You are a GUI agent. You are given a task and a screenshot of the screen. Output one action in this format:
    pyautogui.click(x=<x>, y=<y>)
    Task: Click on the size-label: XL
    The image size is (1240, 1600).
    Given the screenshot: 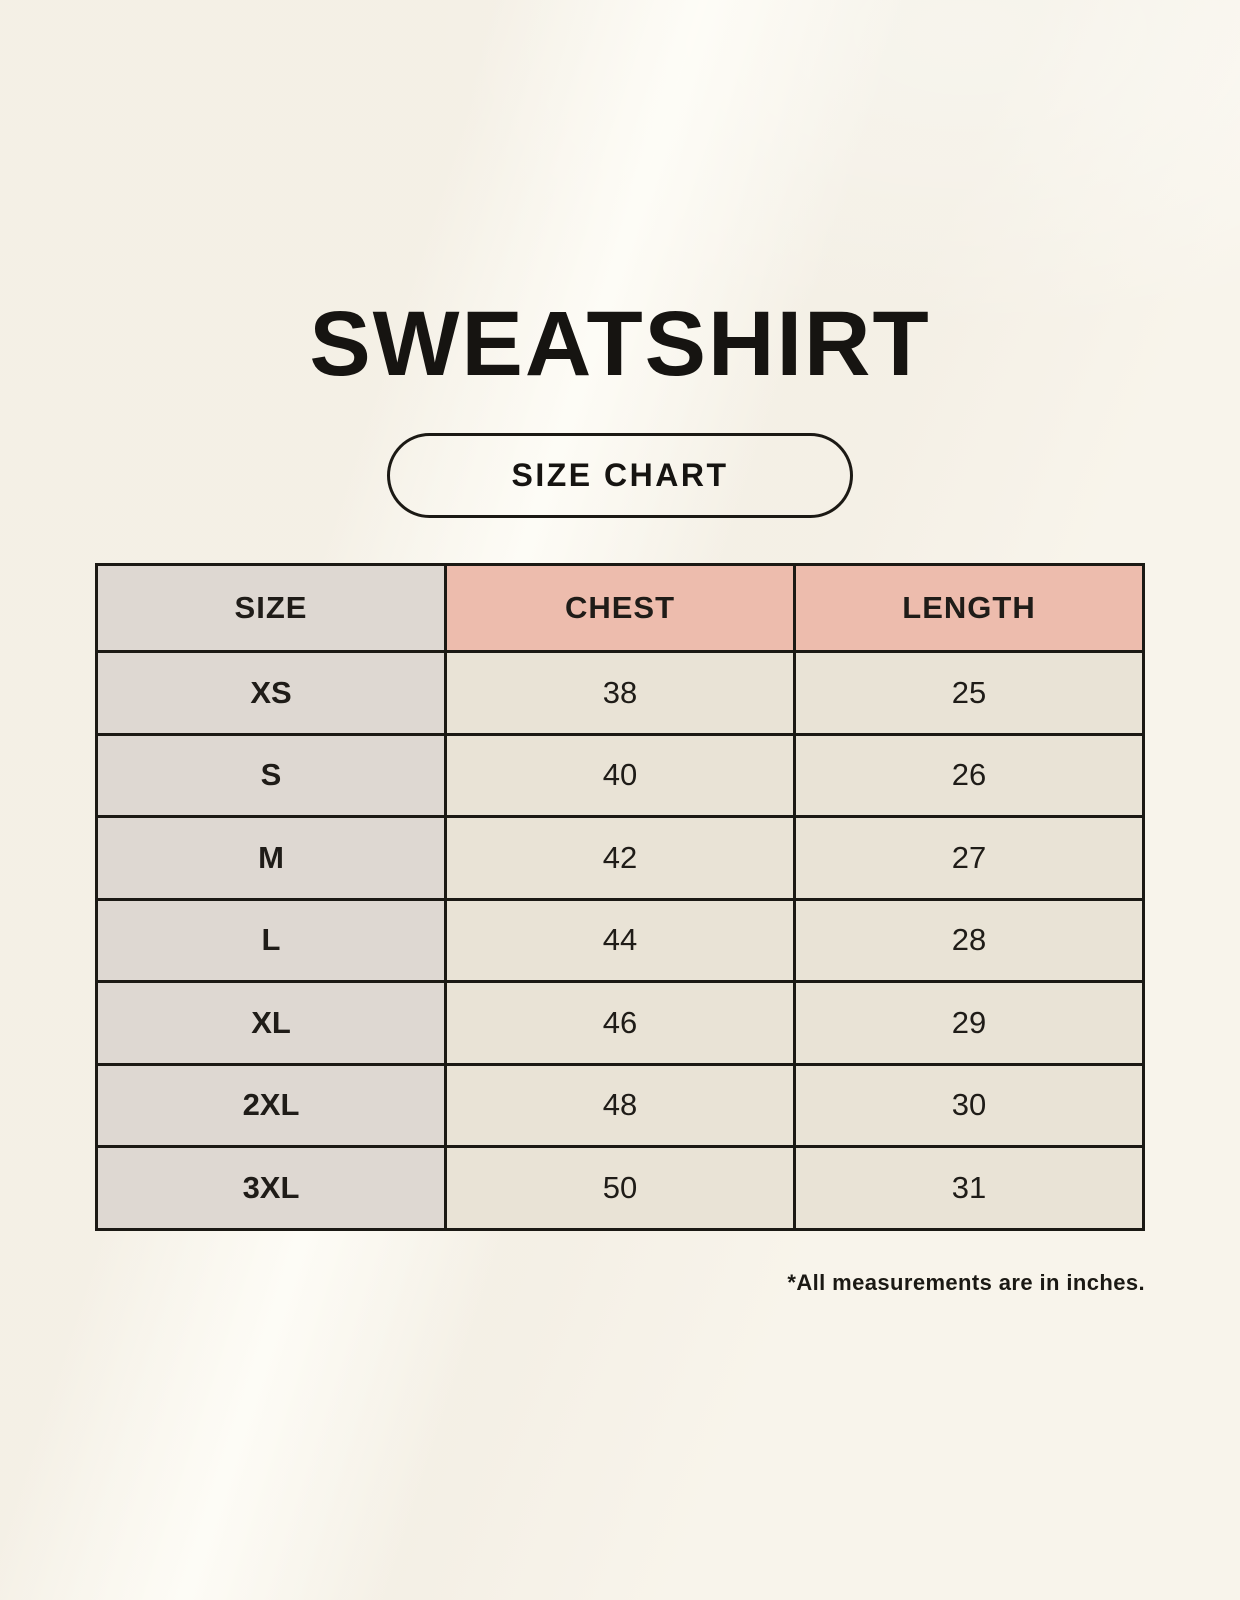 What is the action you would take?
    pyautogui.click(x=271, y=1023)
    